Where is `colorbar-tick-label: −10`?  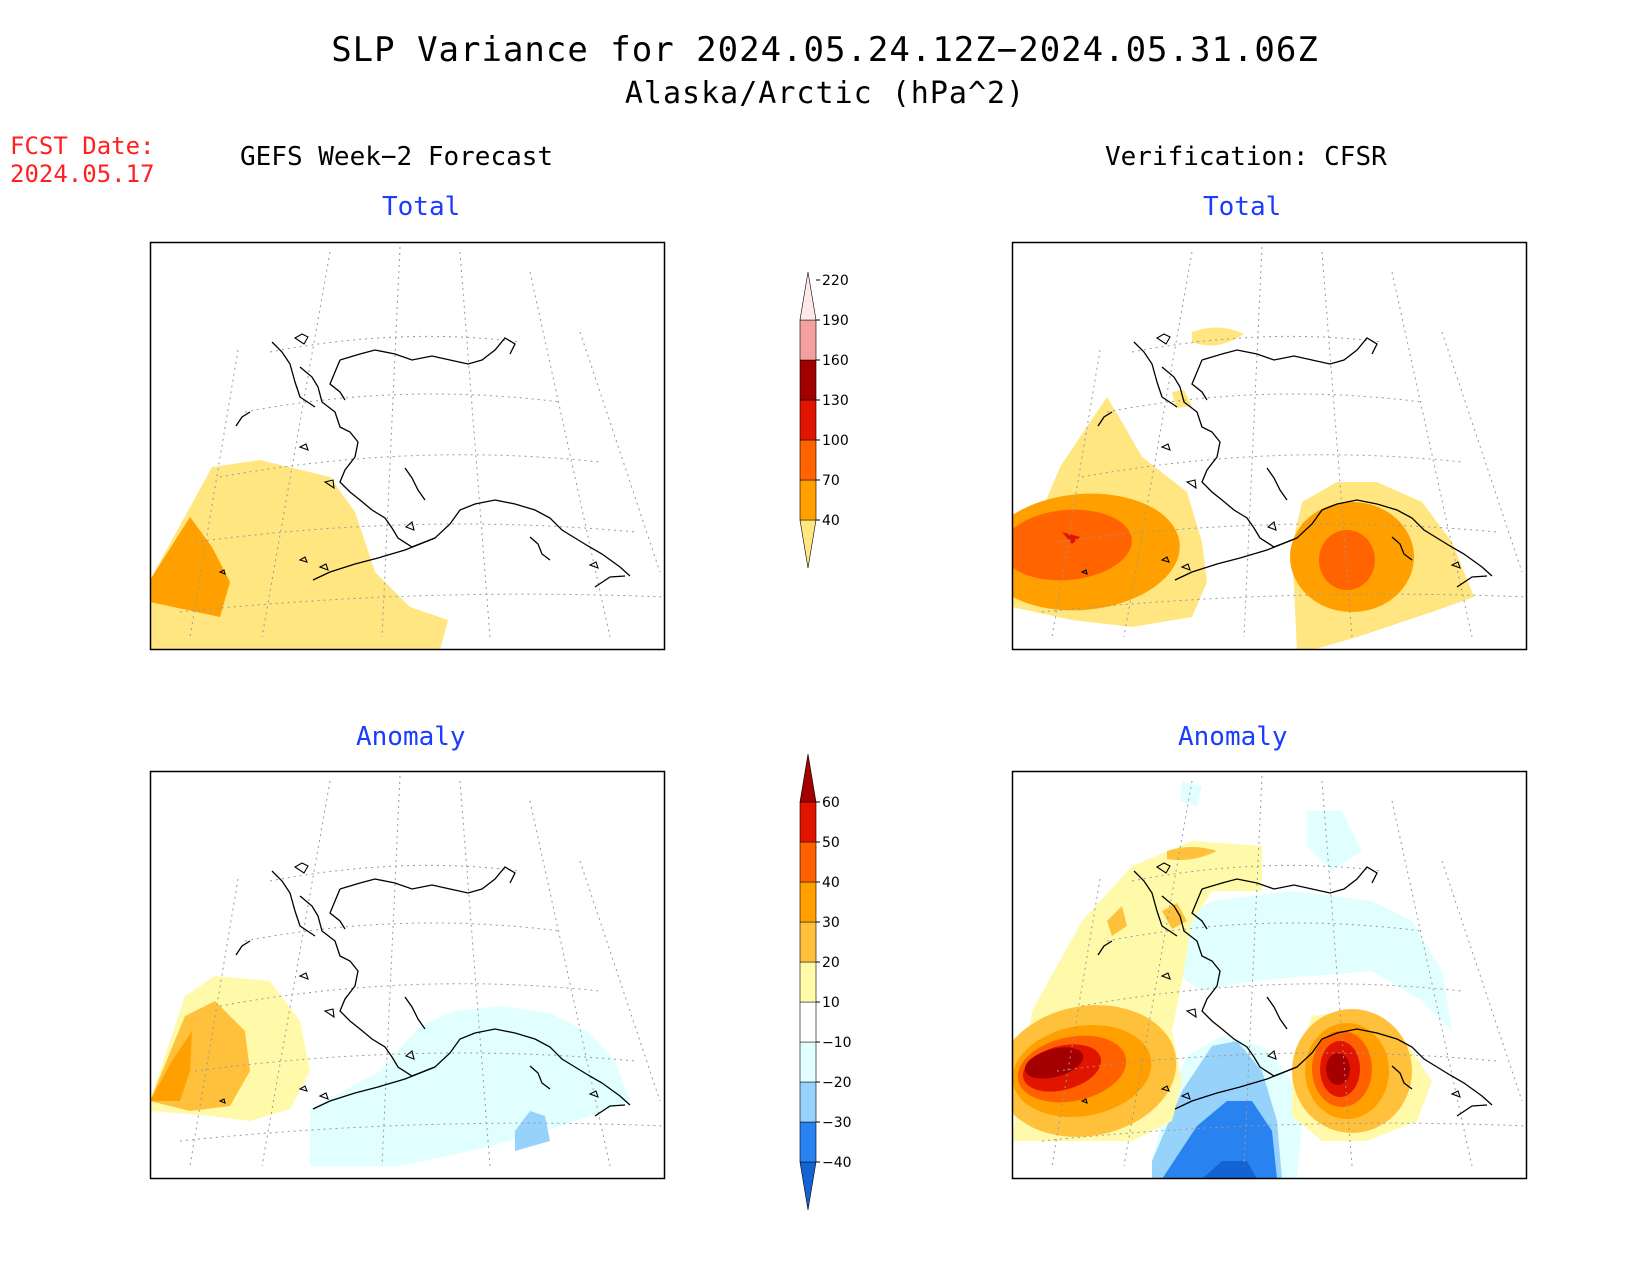
colorbar-tick-label: −10 is located at coordinates (837, 1043).